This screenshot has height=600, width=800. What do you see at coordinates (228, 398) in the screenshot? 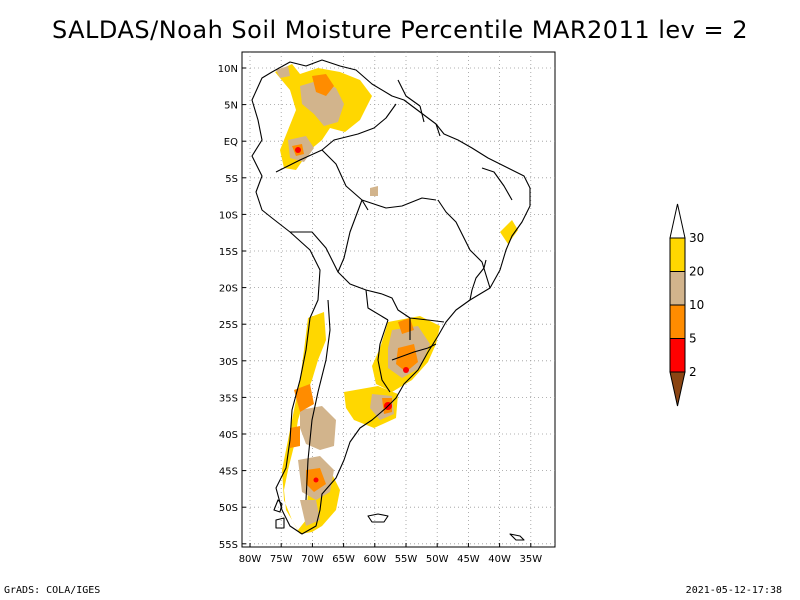
I see `latitude-label: 35S` at bounding box center [228, 398].